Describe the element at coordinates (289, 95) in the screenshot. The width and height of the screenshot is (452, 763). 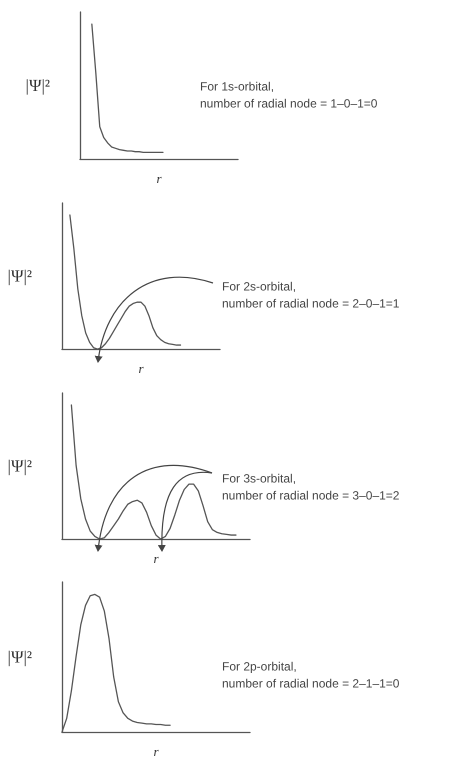
I see `annotation: For 1s-orbital, number of radial node = 1–0–1=0` at that location.